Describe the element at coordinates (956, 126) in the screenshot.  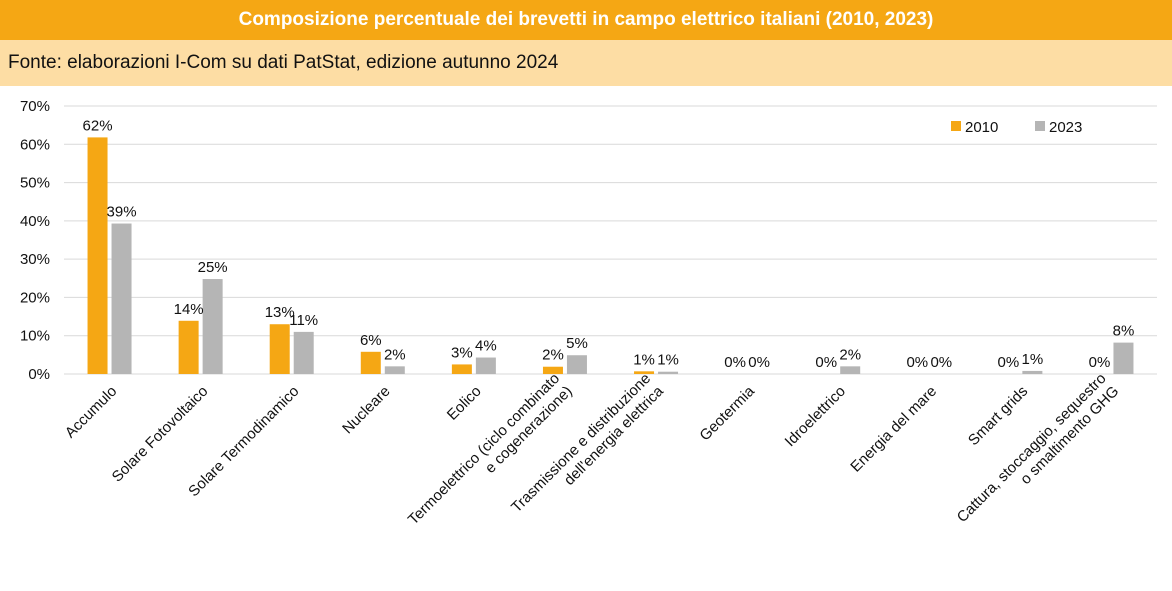
I see `legend-swatch-2010` at that location.